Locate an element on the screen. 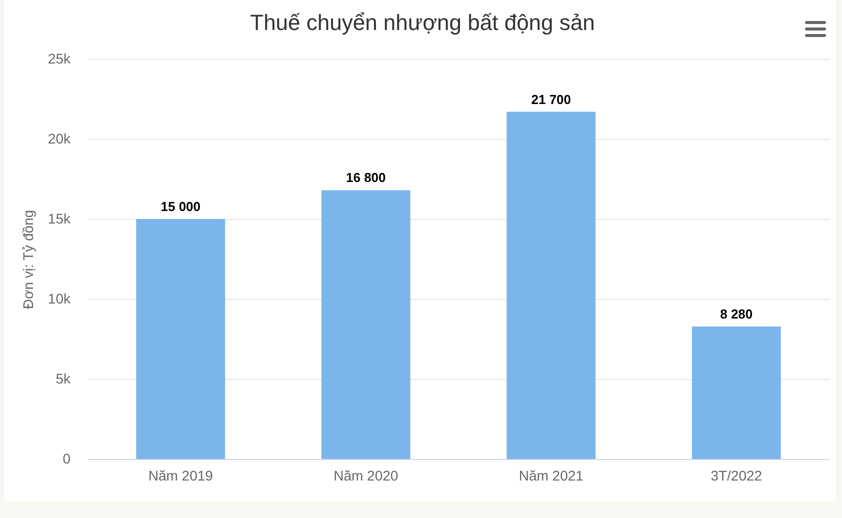  data-label: 8 280 is located at coordinates (736, 314).